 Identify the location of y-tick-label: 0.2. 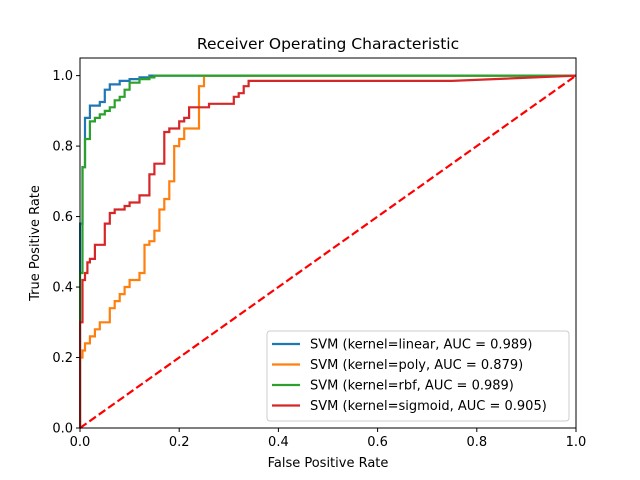
(62, 358).